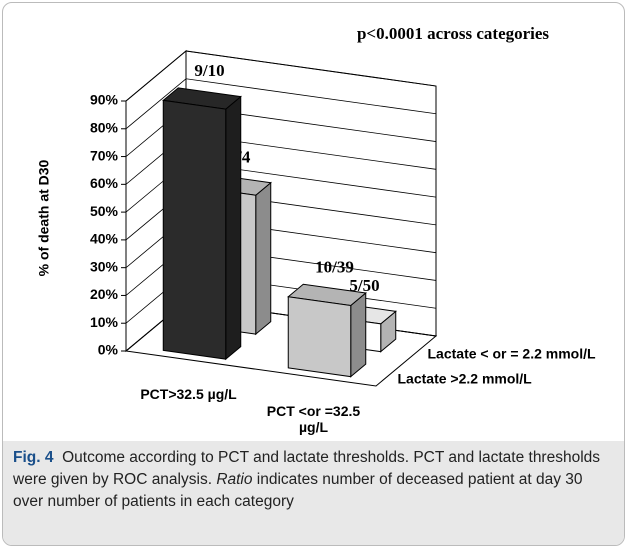 Image resolution: width=627 pixels, height=548 pixels. I want to click on x-tick-label: PCT>32.5 µg/L, so click(188, 393).